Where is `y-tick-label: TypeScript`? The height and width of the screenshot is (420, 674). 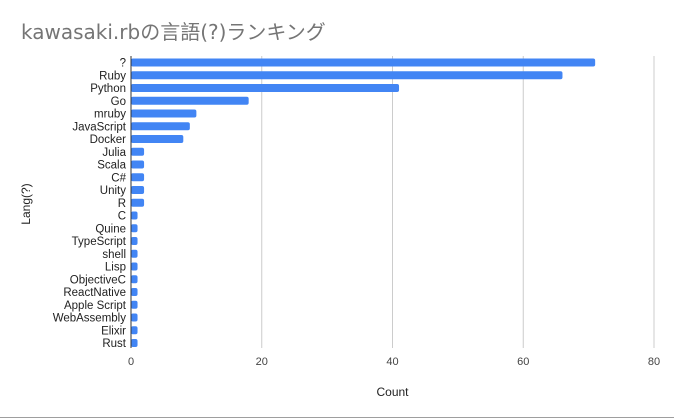 y-tick-label: TypeScript is located at coordinates (99, 242).